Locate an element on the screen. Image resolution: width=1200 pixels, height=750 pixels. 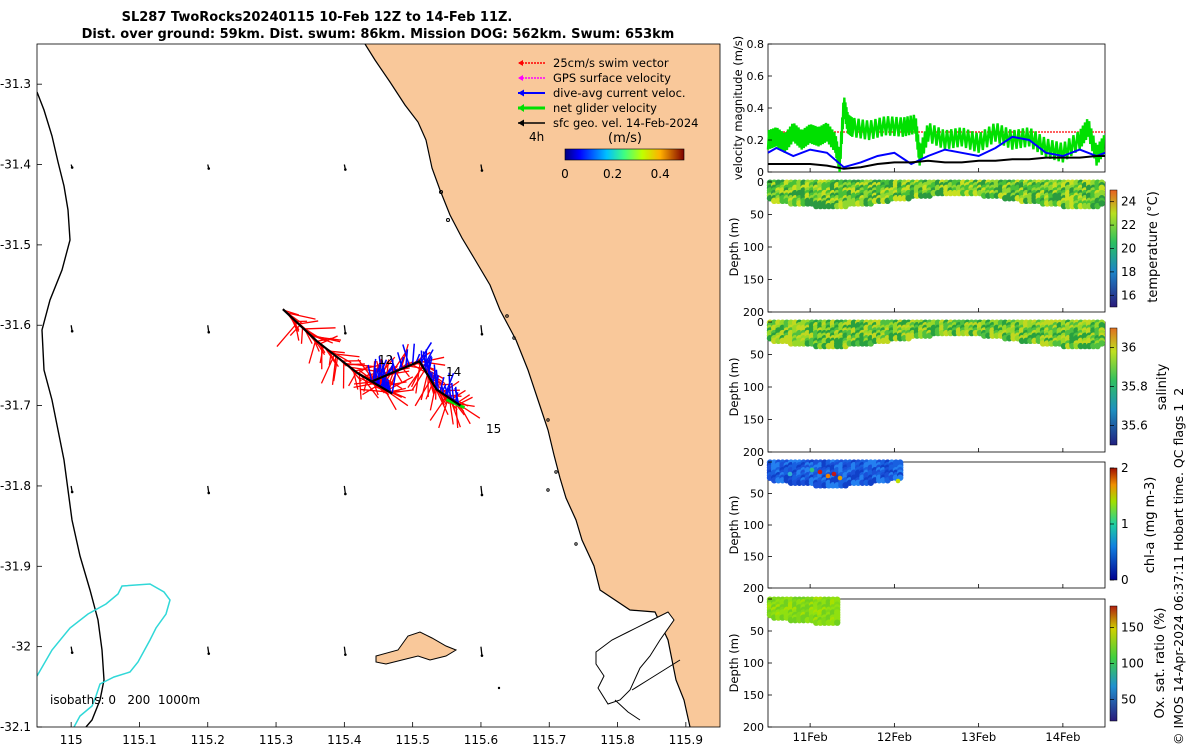
temperature-cbar-label: temperature (°C) is located at coordinates (1153, 247).